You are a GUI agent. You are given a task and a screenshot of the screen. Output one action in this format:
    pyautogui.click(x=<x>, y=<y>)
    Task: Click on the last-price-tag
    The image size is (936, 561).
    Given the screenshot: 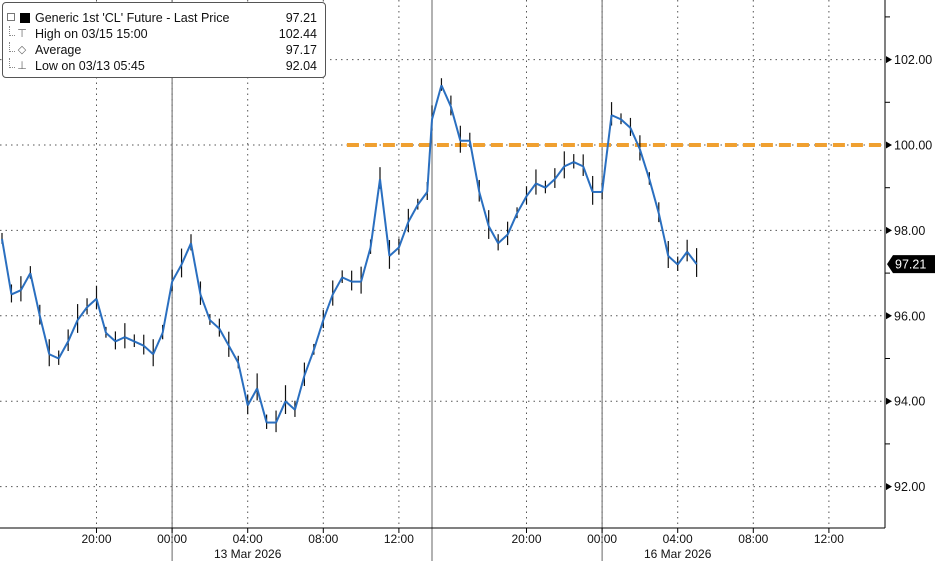 What is the action you would take?
    pyautogui.click(x=911, y=264)
    